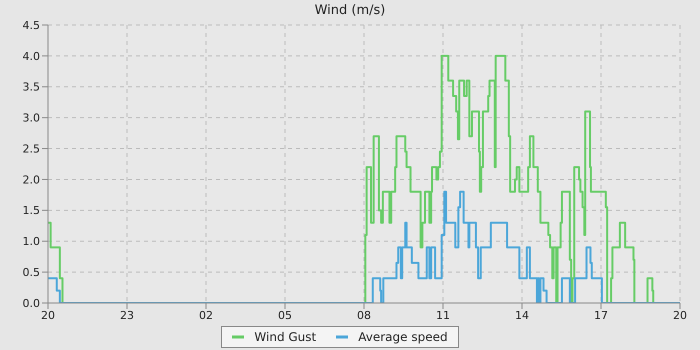 The width and height of the screenshot is (700, 350). What do you see at coordinates (31, 303) in the screenshot?
I see `y-tick-label: 0.0` at bounding box center [31, 303].